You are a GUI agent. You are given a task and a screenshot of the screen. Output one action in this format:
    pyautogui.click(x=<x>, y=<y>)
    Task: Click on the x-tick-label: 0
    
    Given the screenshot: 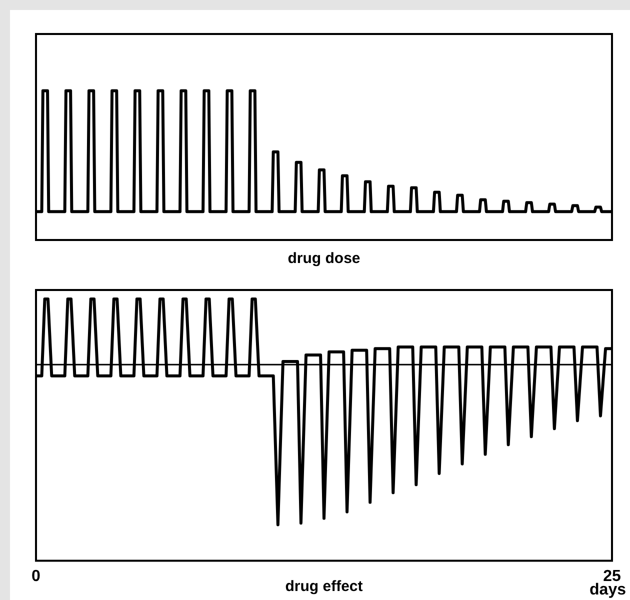 What is the action you would take?
    pyautogui.click(x=36, y=576)
    